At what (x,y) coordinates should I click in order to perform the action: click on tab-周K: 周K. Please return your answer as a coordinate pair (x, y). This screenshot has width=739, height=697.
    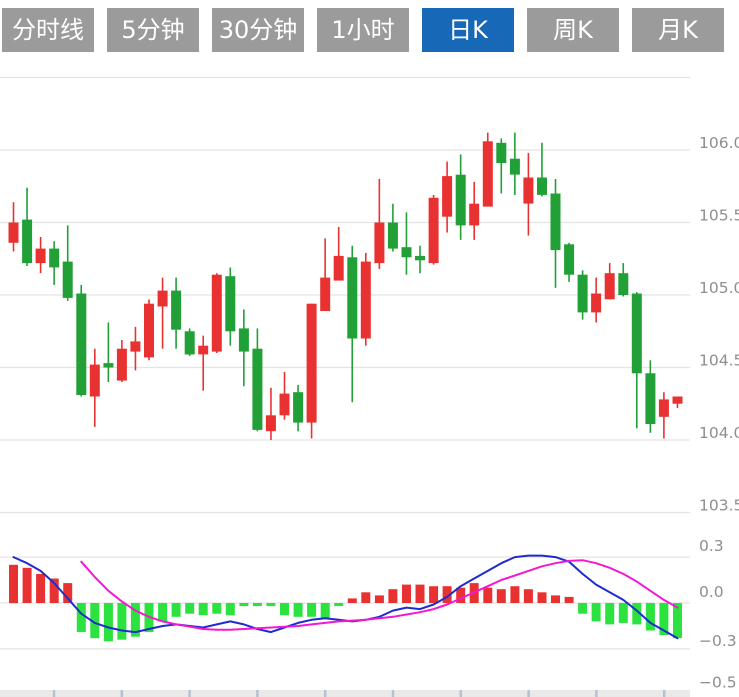
    Looking at the image, I should click on (573, 30).